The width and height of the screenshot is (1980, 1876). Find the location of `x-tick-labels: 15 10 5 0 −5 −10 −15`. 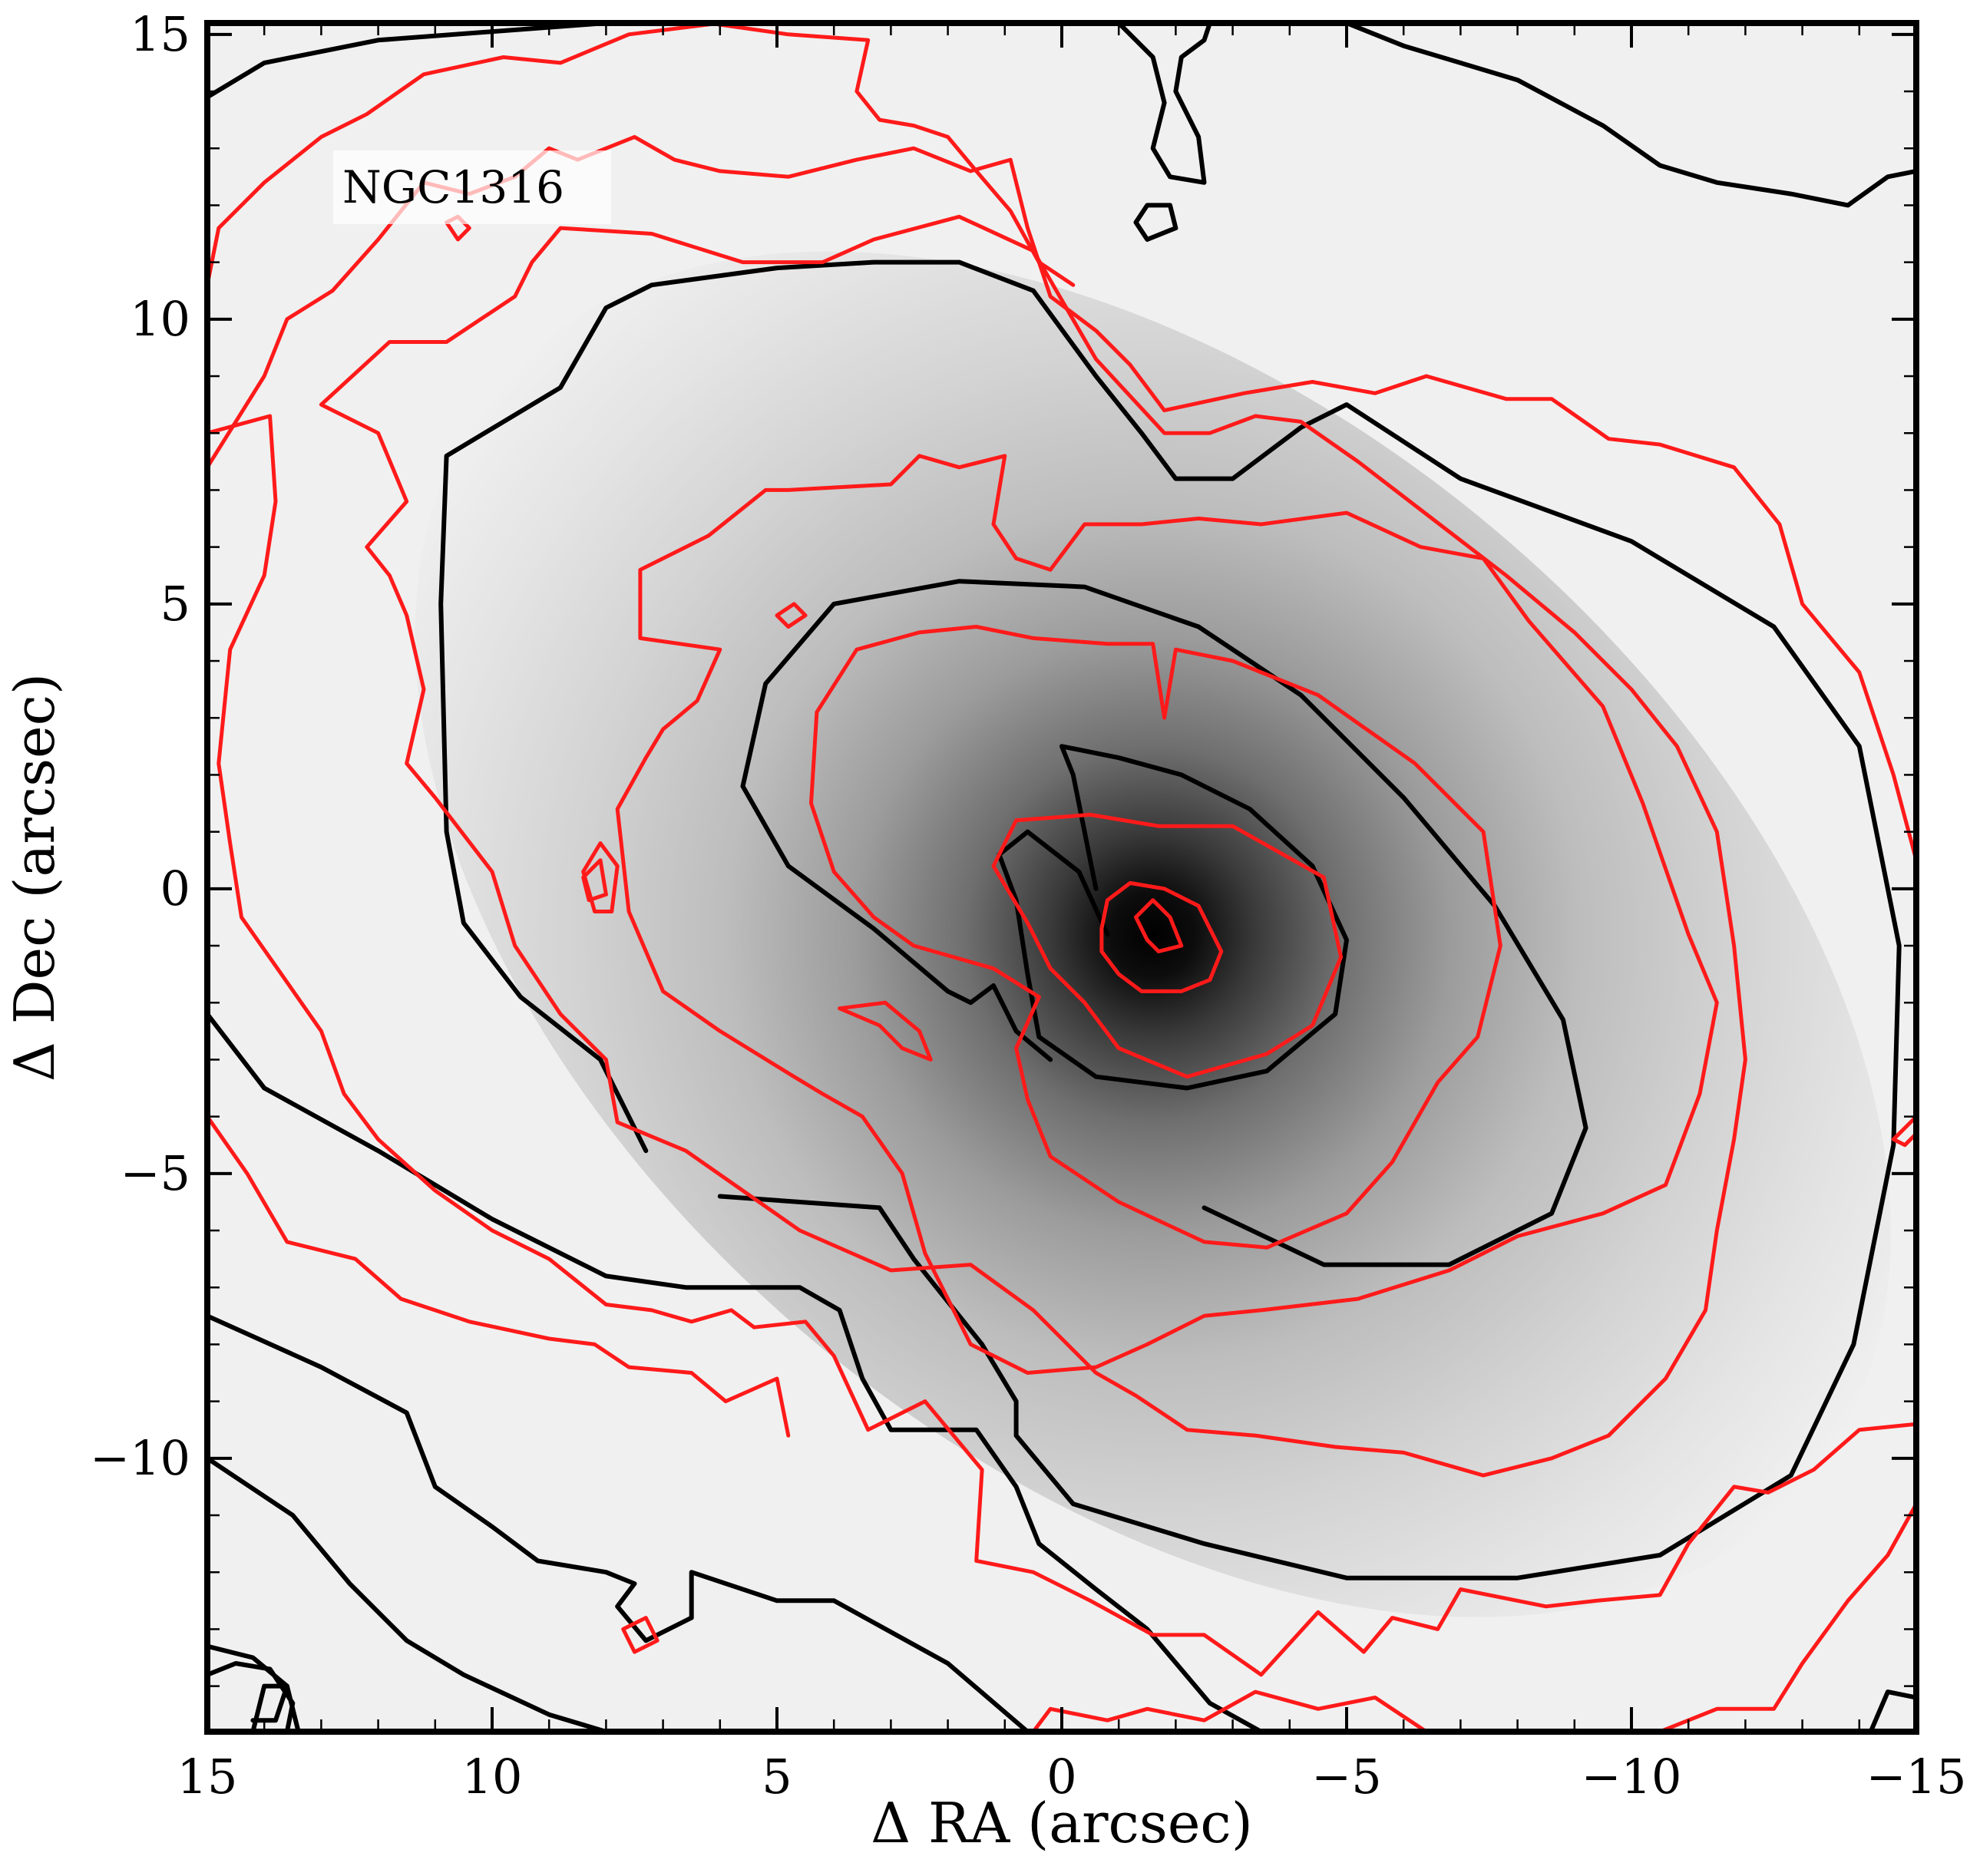

x-tick-labels: 15 10 5 0 −5 −10 −15 is located at coordinates (1072, 1777).